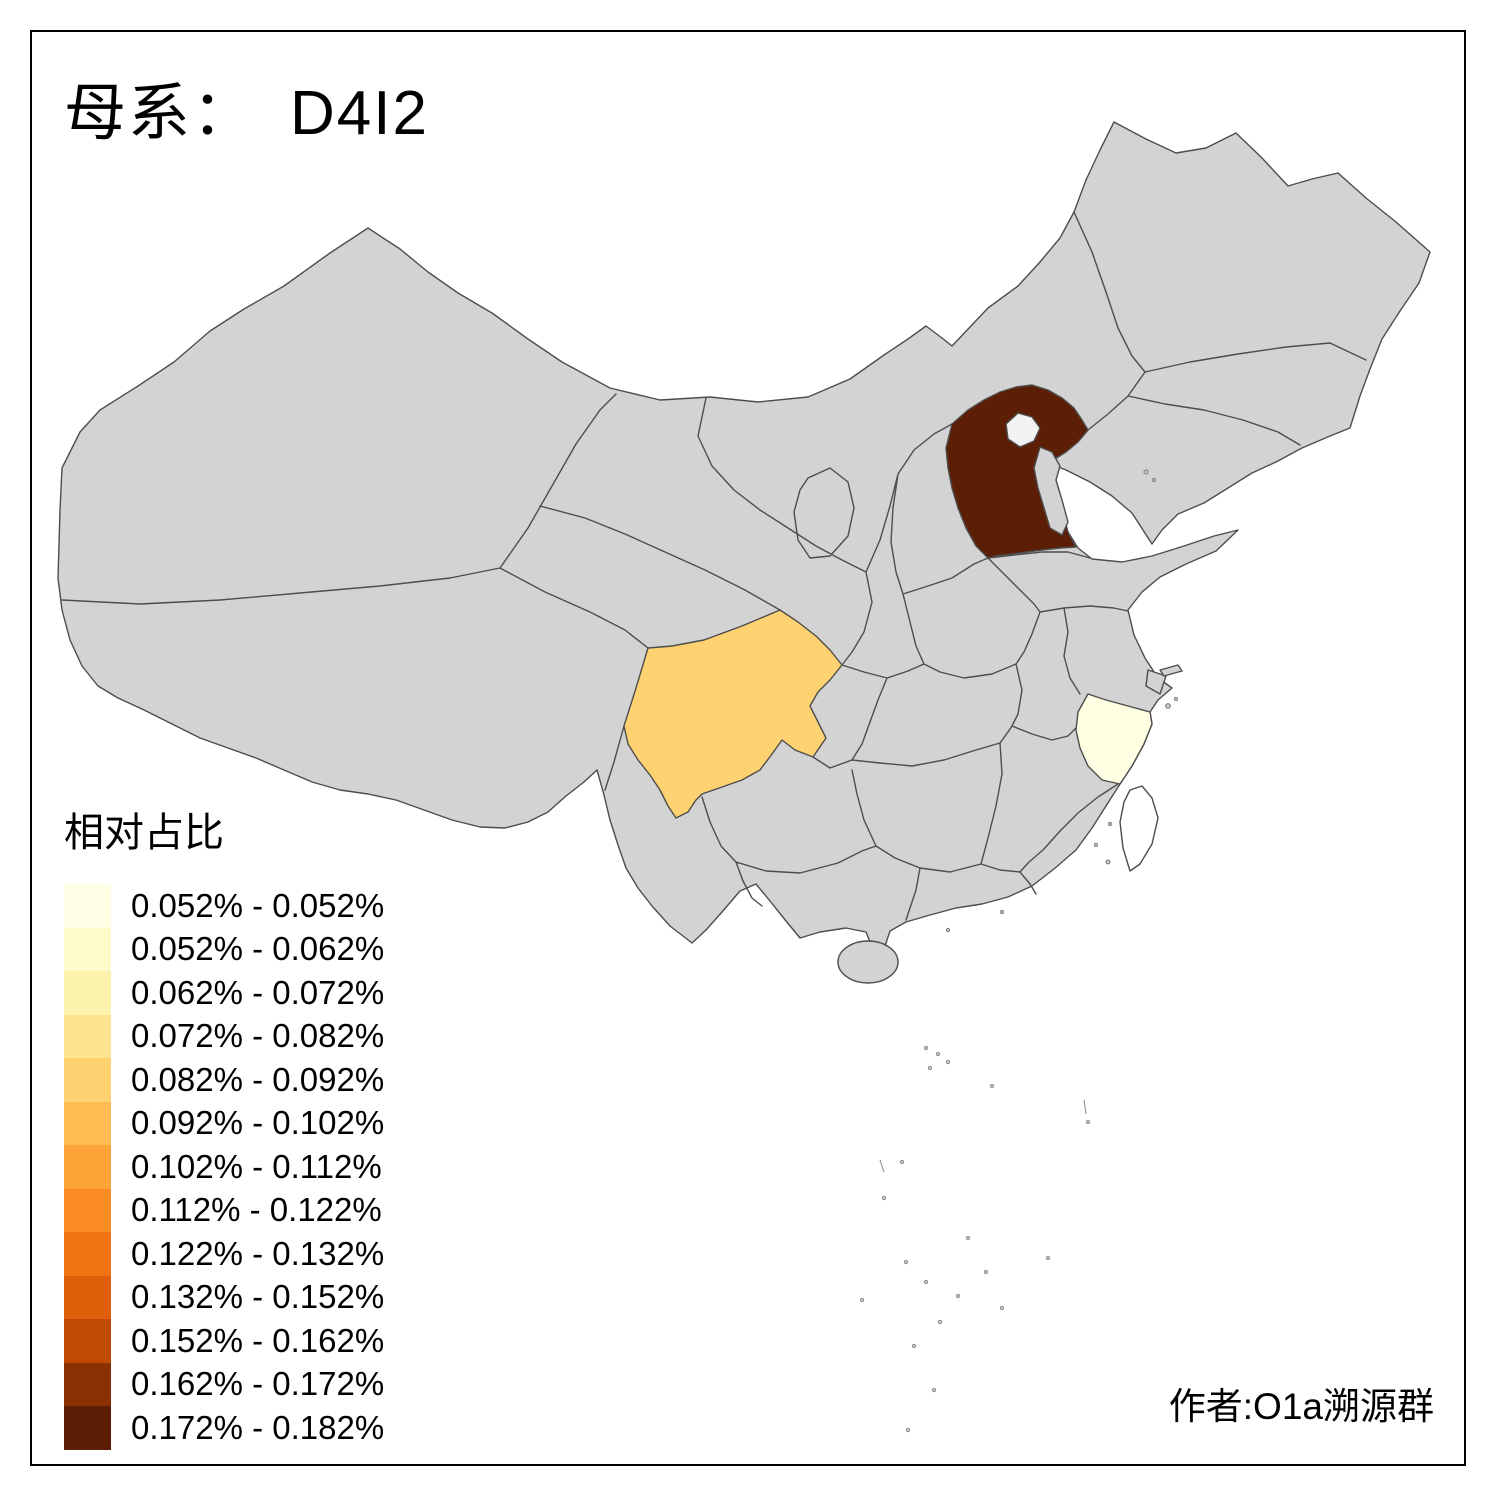  I want to click on legend-title: 相对占比, so click(144, 832).